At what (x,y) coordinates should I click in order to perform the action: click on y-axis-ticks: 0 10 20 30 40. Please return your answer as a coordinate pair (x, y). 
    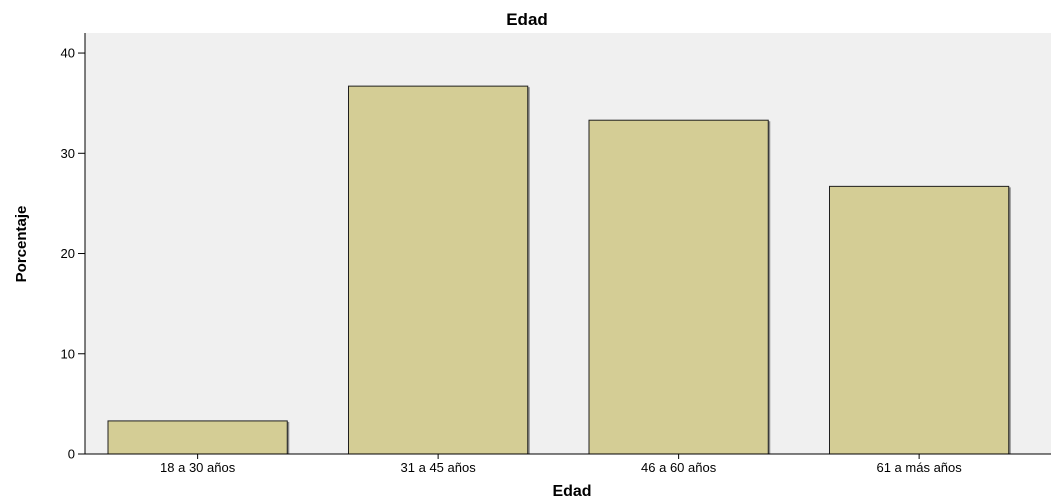
    Looking at the image, I should click on (73, 254).